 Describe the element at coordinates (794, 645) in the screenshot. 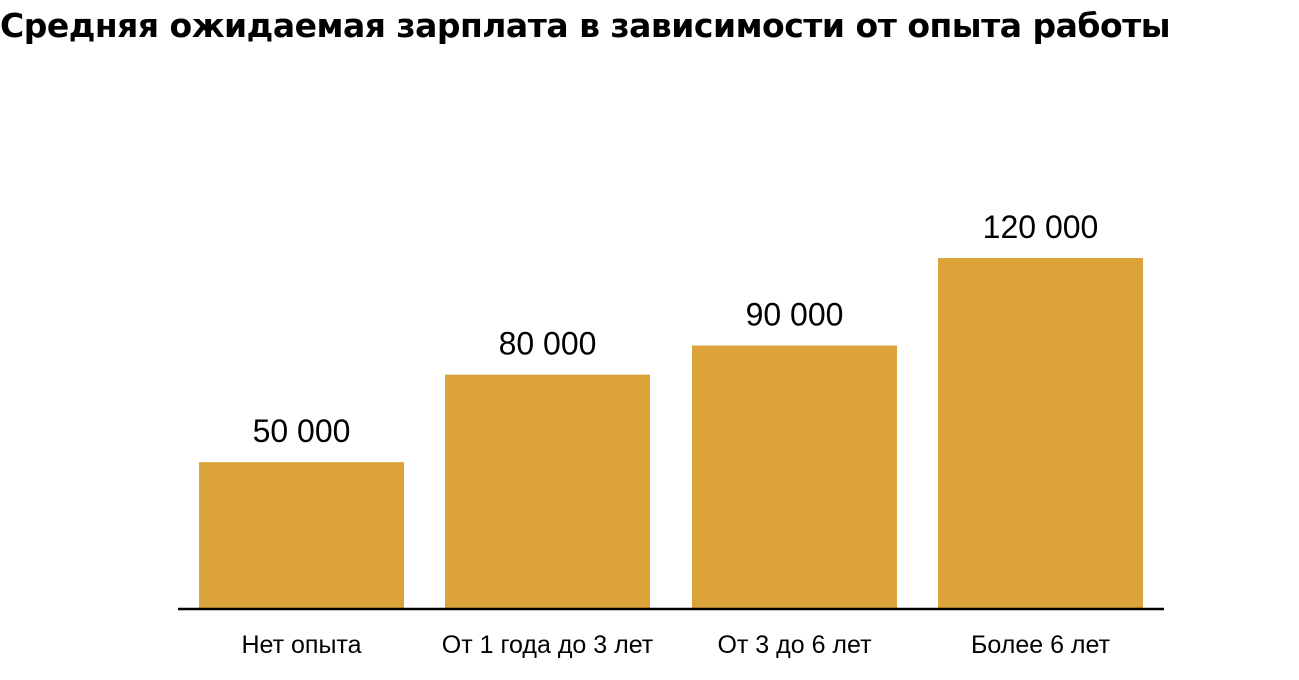

I see `category-label-3: От 3 до 6 лет` at that location.